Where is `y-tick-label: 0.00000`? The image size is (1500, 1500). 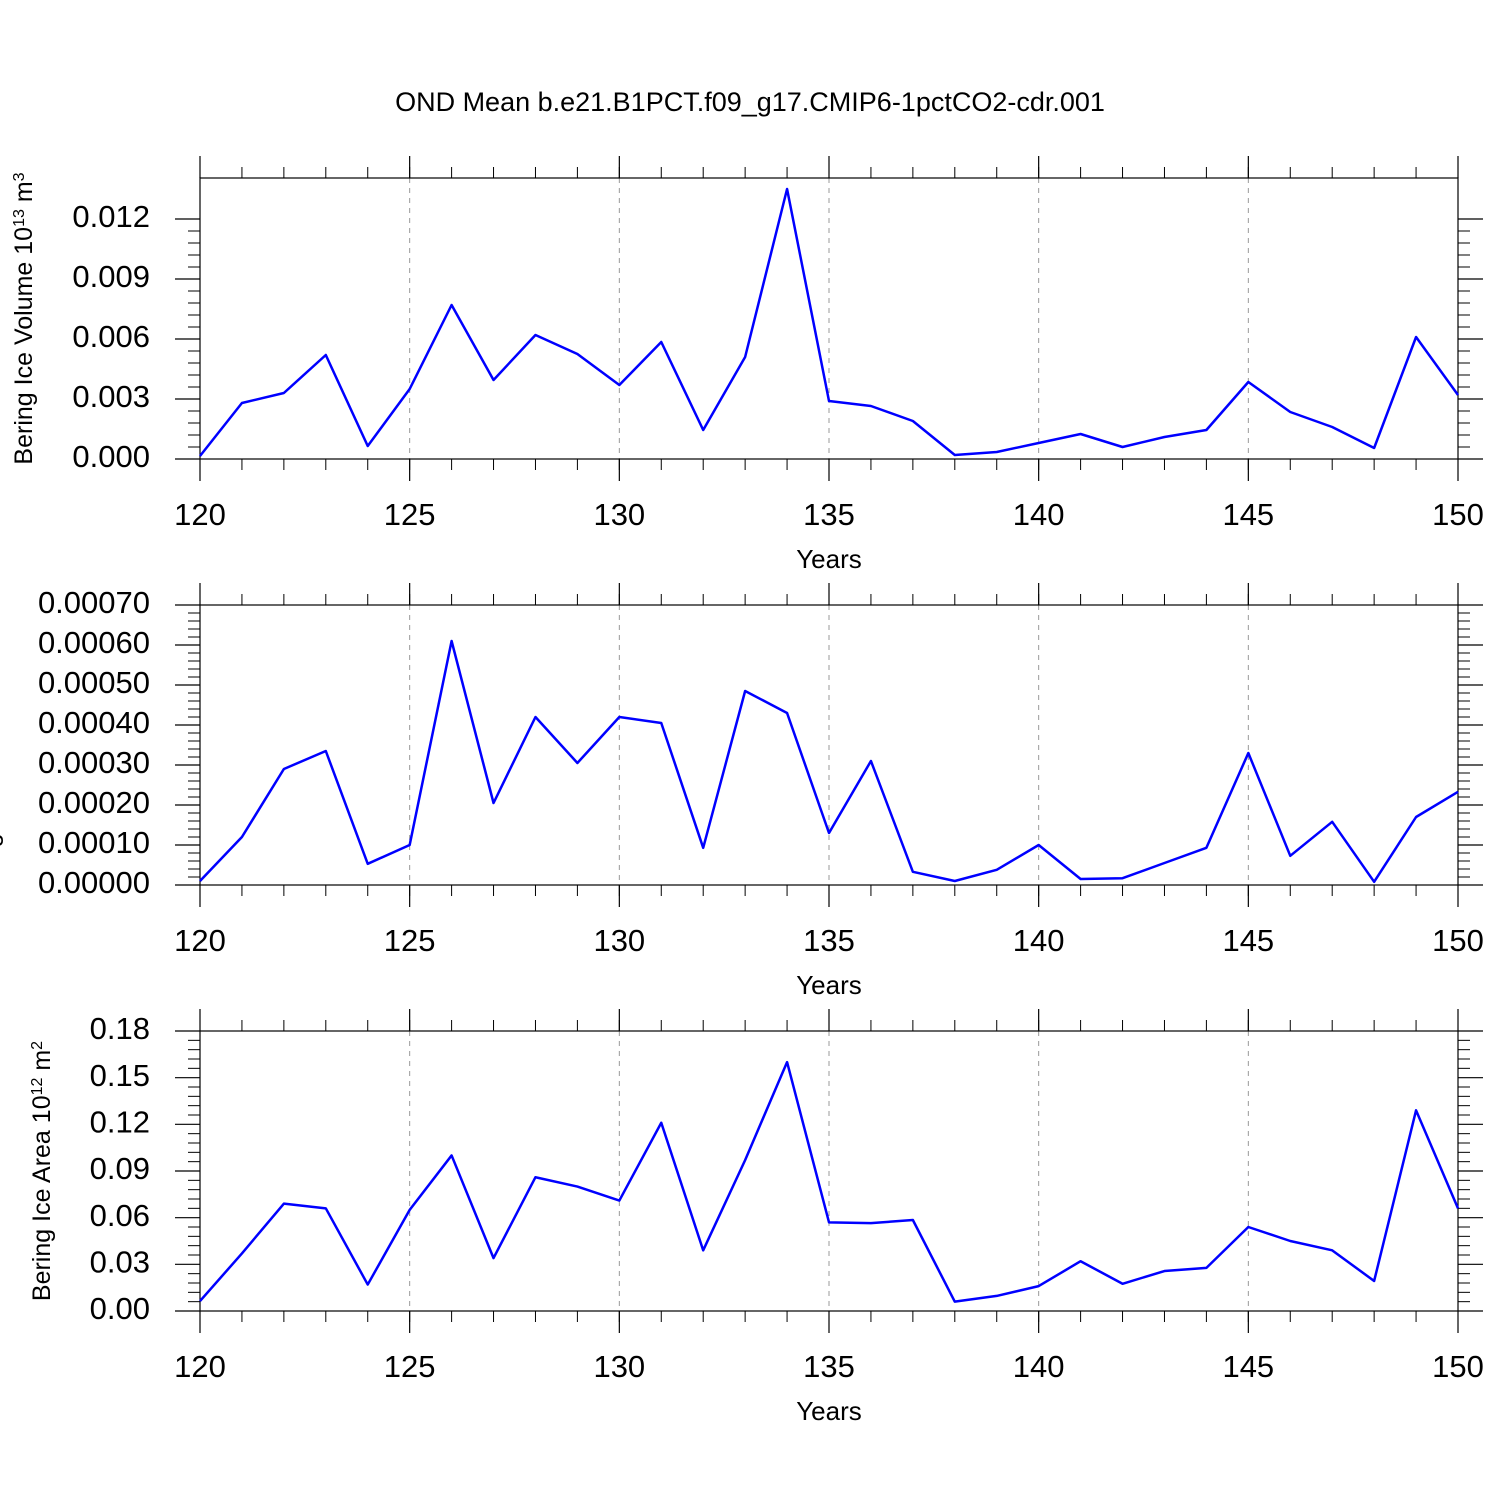
y-tick-label: 0.00000 is located at coordinates (94, 882).